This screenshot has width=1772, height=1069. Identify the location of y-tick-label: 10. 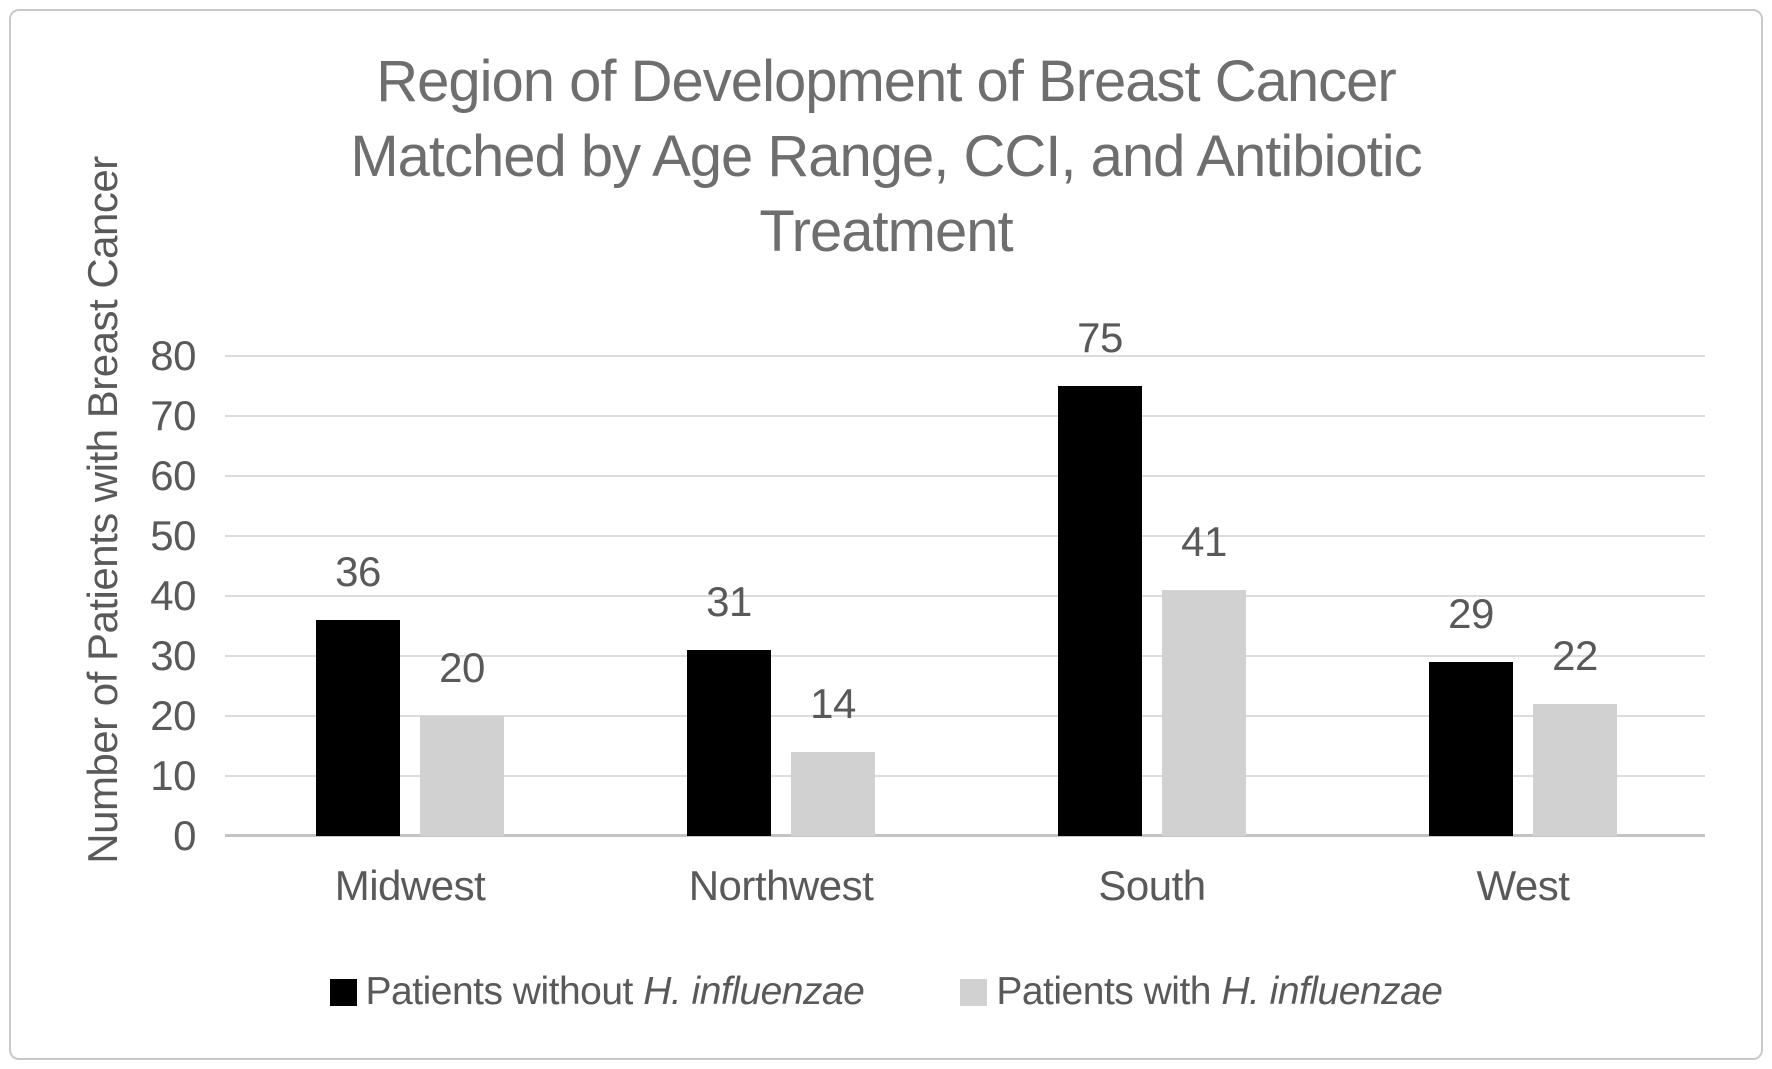
(173, 775).